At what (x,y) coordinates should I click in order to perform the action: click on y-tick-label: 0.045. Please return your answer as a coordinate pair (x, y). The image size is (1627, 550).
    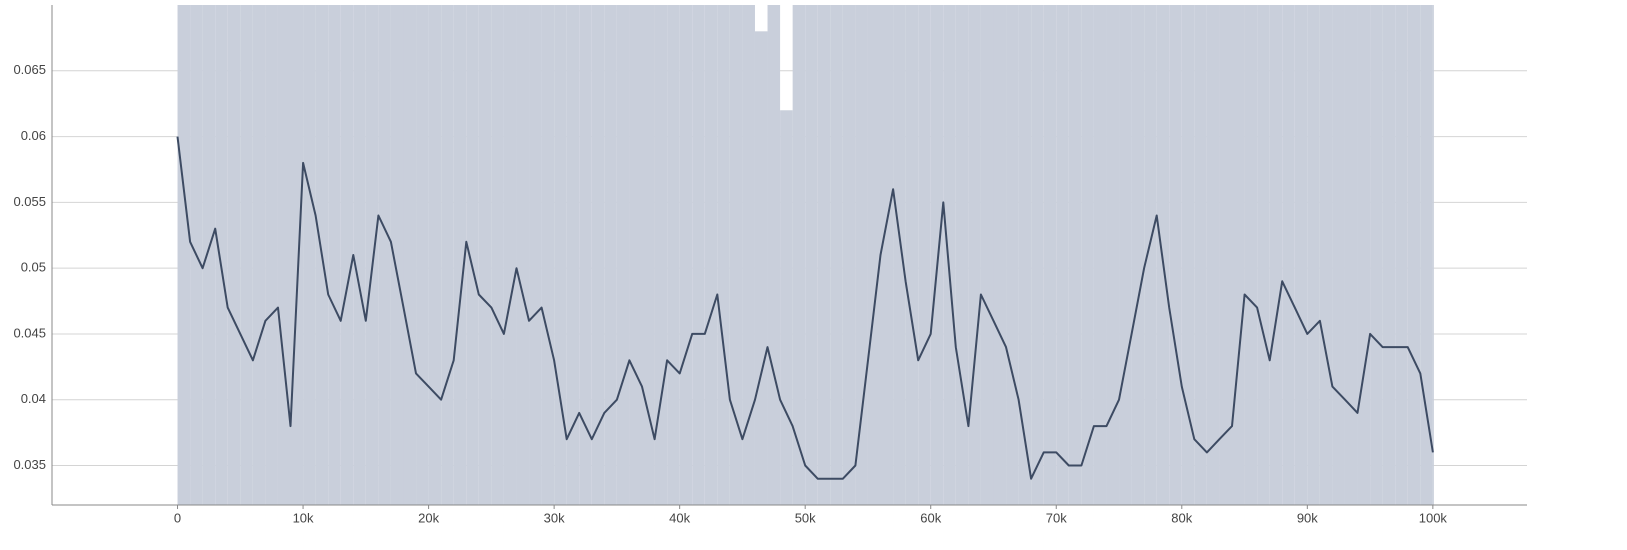
    Looking at the image, I should click on (29, 332).